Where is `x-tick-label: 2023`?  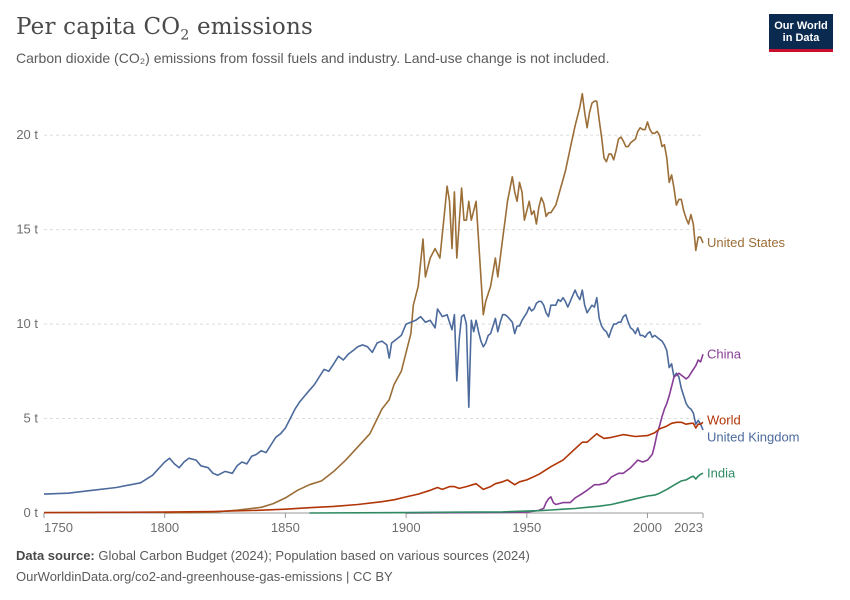
x-tick-label: 2023 is located at coordinates (688, 527).